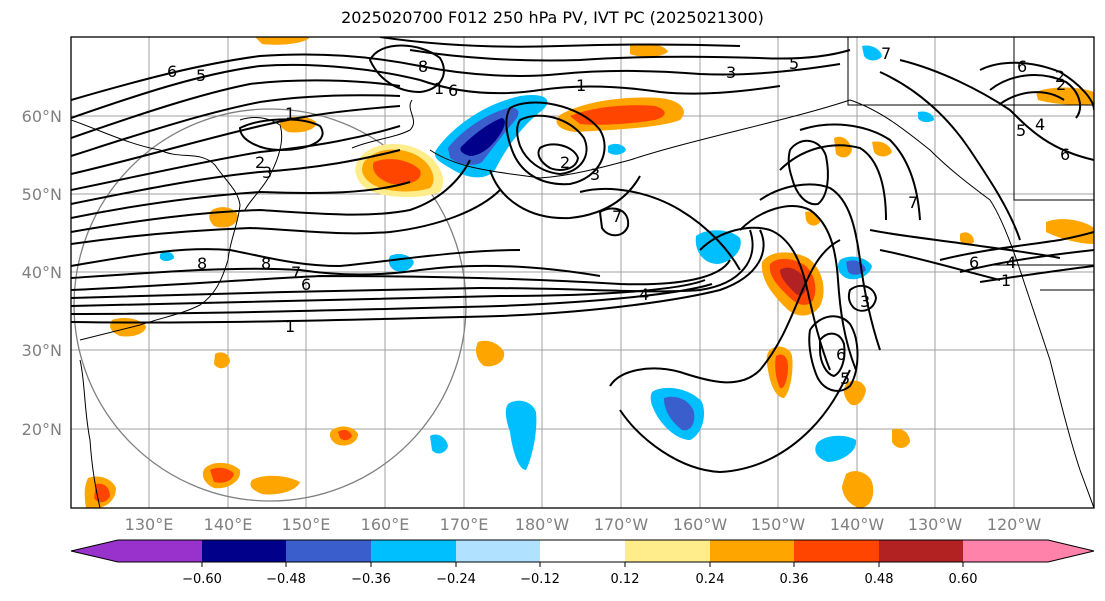 The image size is (1105, 601). Describe the element at coordinates (464, 524) in the screenshot. I see `lon-label: 170°E` at that location.